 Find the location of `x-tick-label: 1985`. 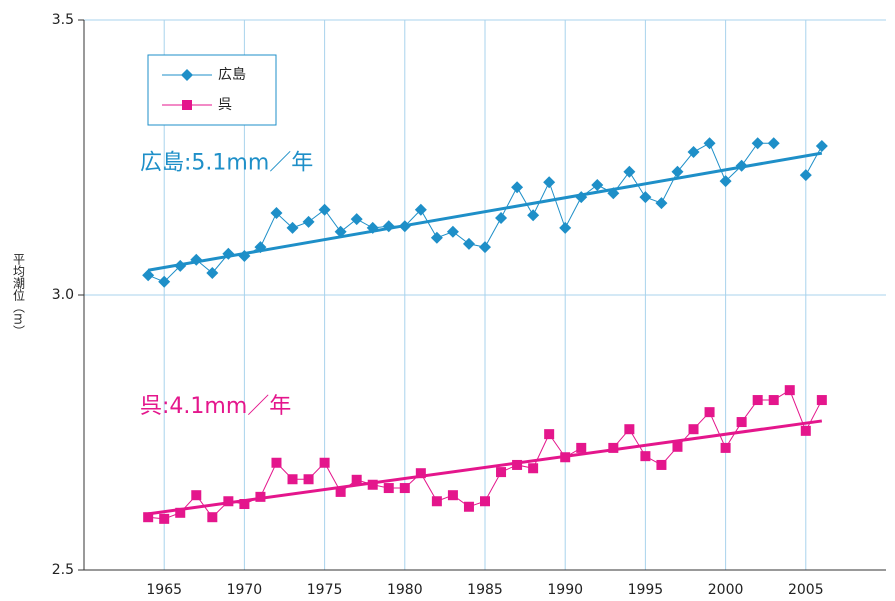

x-tick-label: 1985 is located at coordinates (485, 590).